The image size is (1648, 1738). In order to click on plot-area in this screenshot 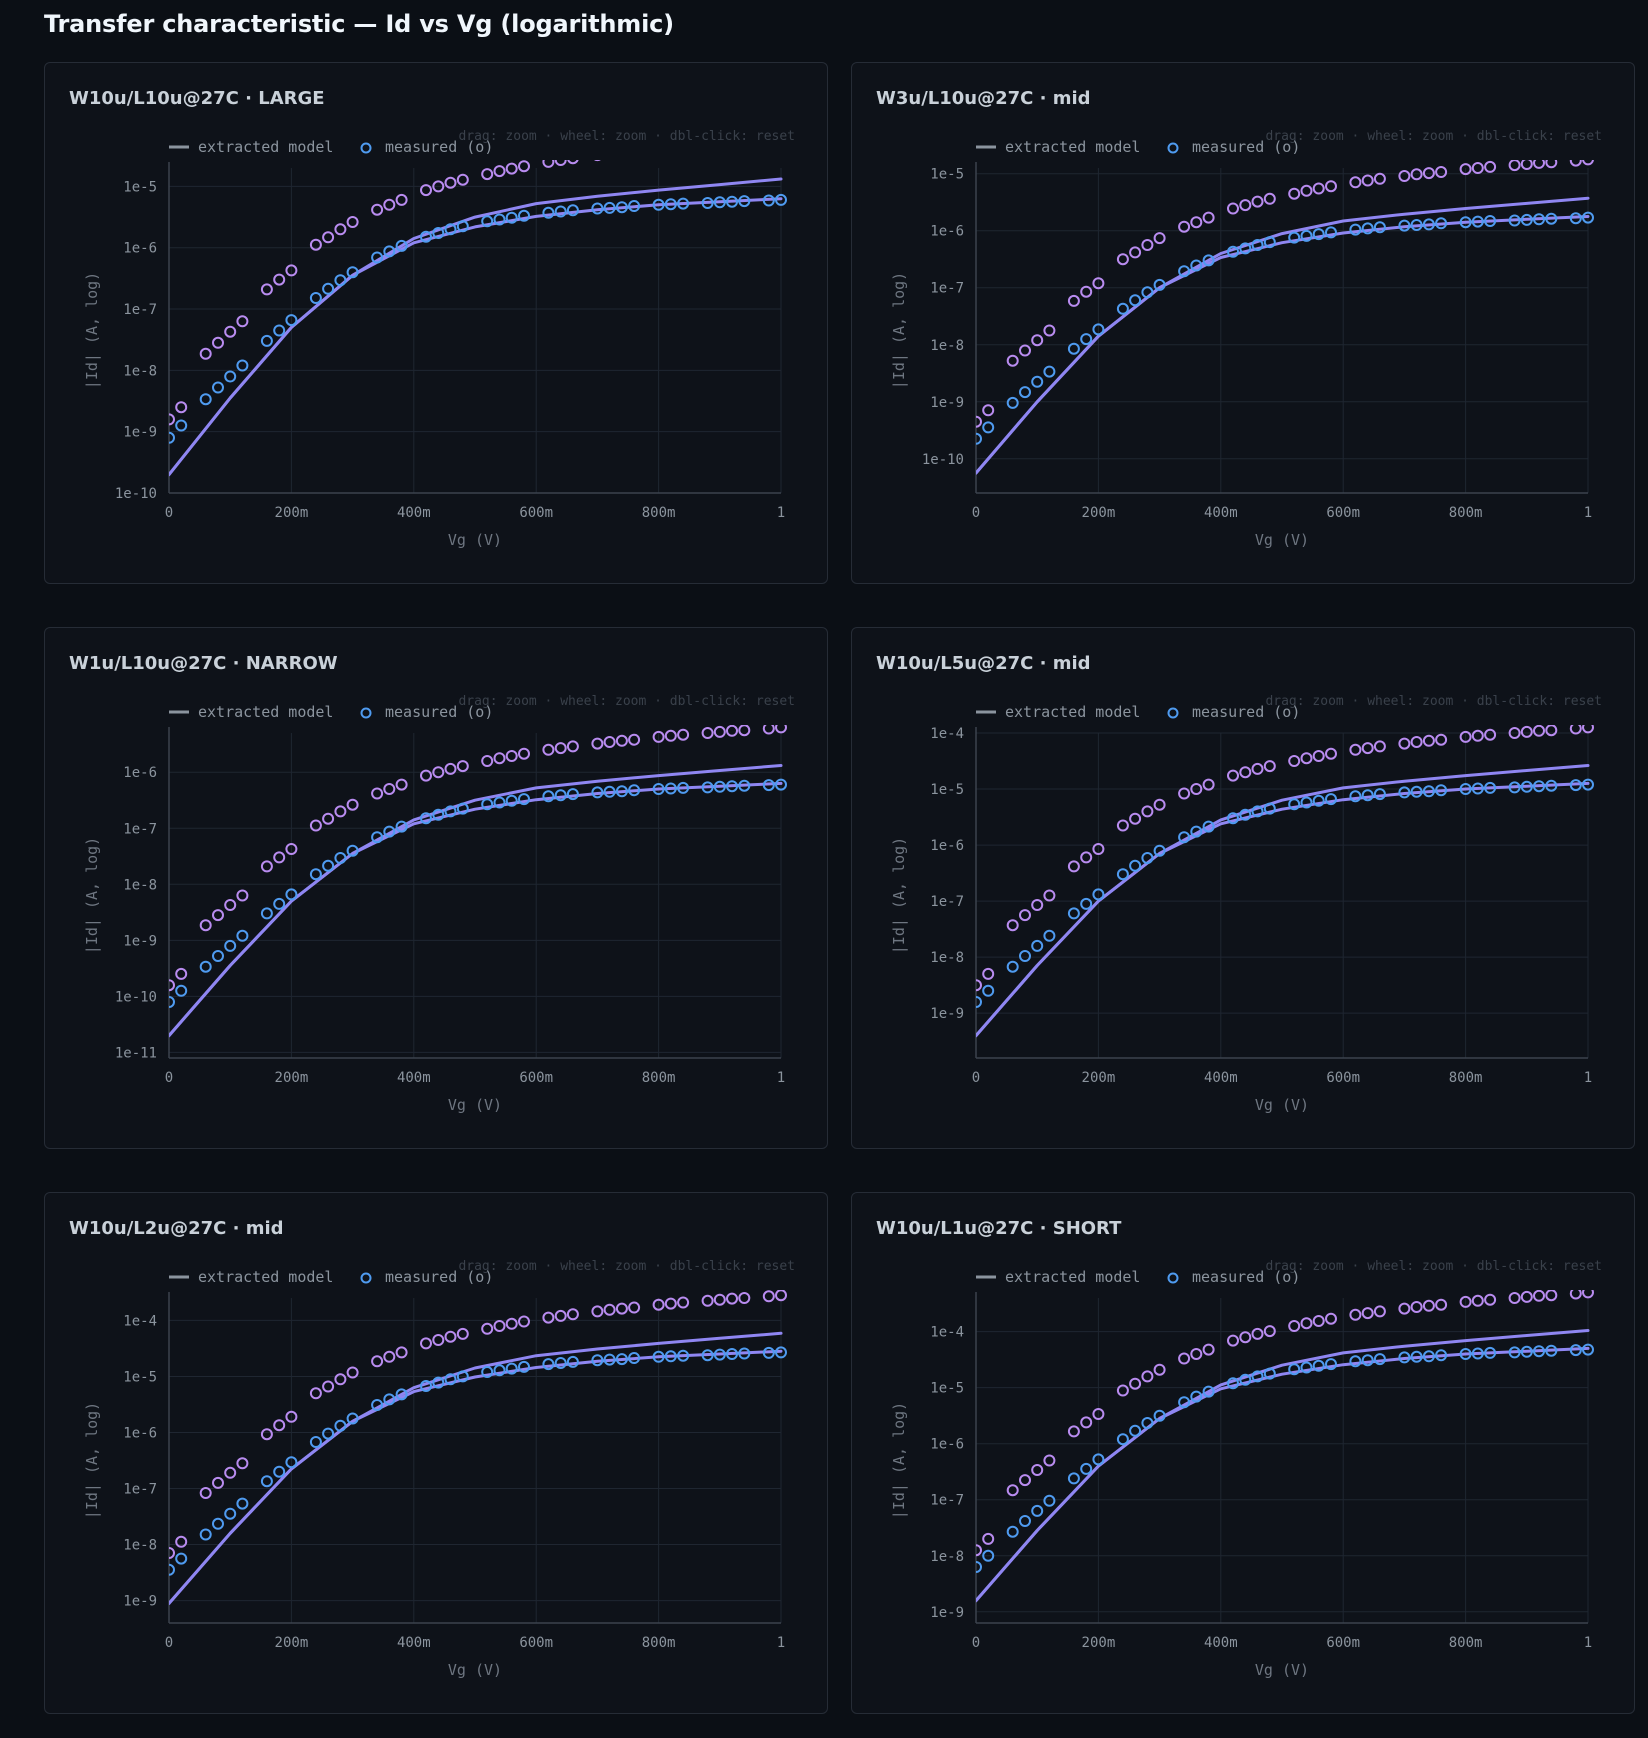, I will do `click(1285, 881)`.